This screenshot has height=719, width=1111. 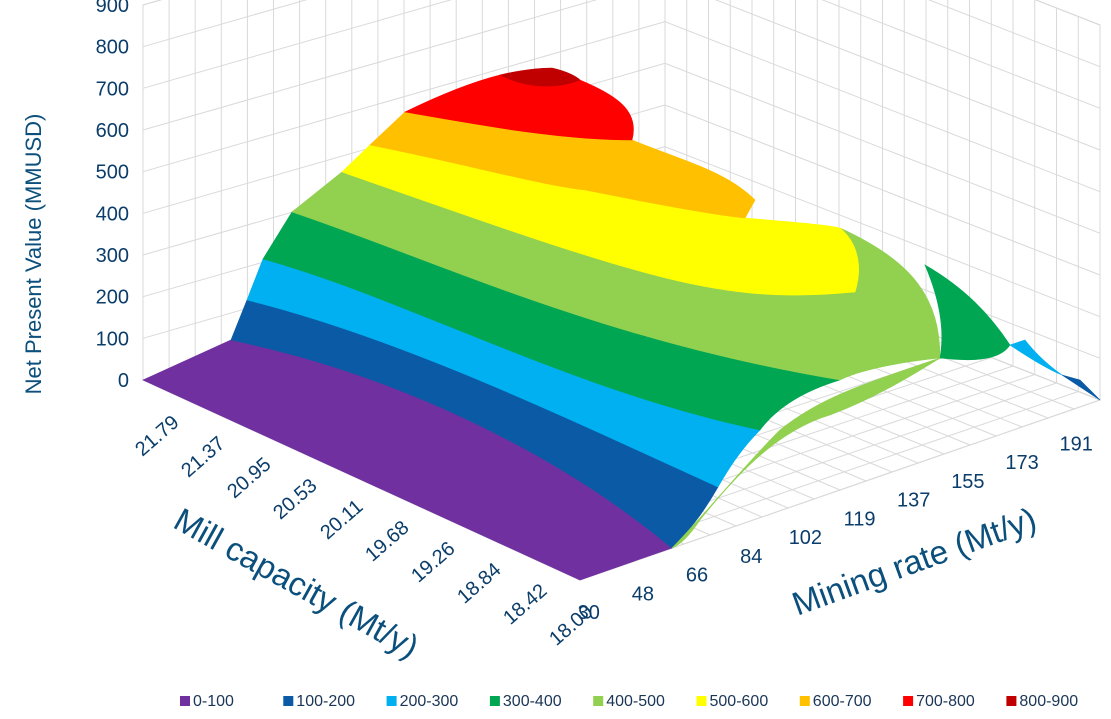 What do you see at coordinates (112, 214) in the screenshot?
I see `z-tick-label: 400` at bounding box center [112, 214].